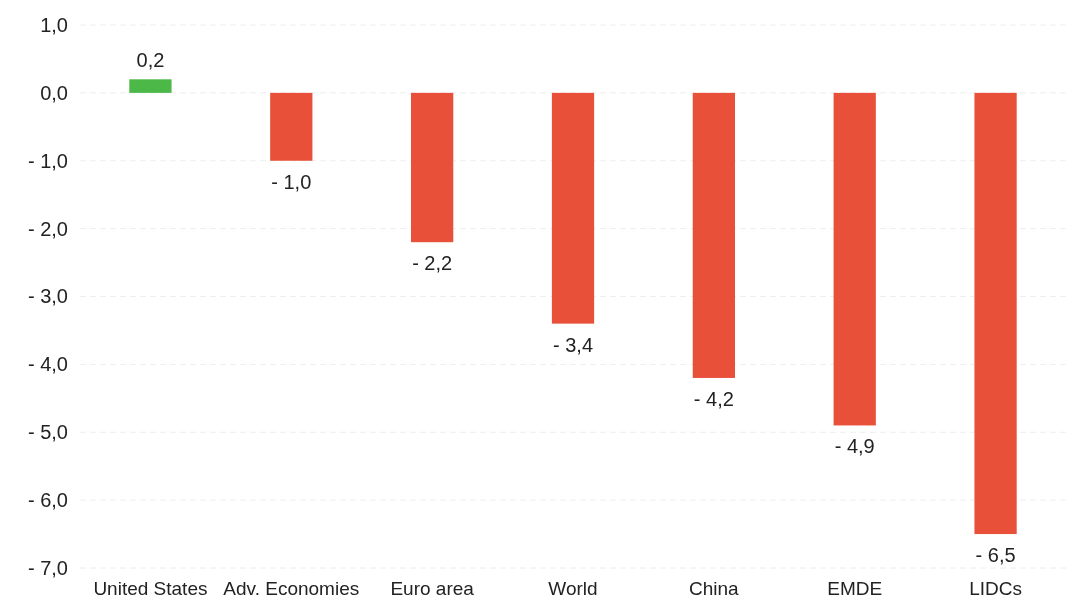 The width and height of the screenshot is (1081, 613). Describe the element at coordinates (995, 589) in the screenshot. I see `x-tick-label: LIDCs` at that location.